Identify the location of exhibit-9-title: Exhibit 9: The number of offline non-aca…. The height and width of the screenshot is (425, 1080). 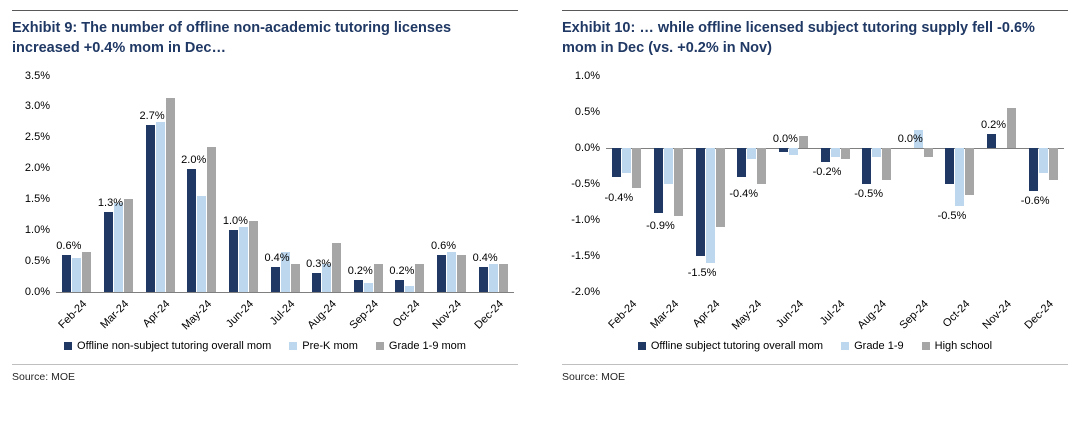
(232, 38).